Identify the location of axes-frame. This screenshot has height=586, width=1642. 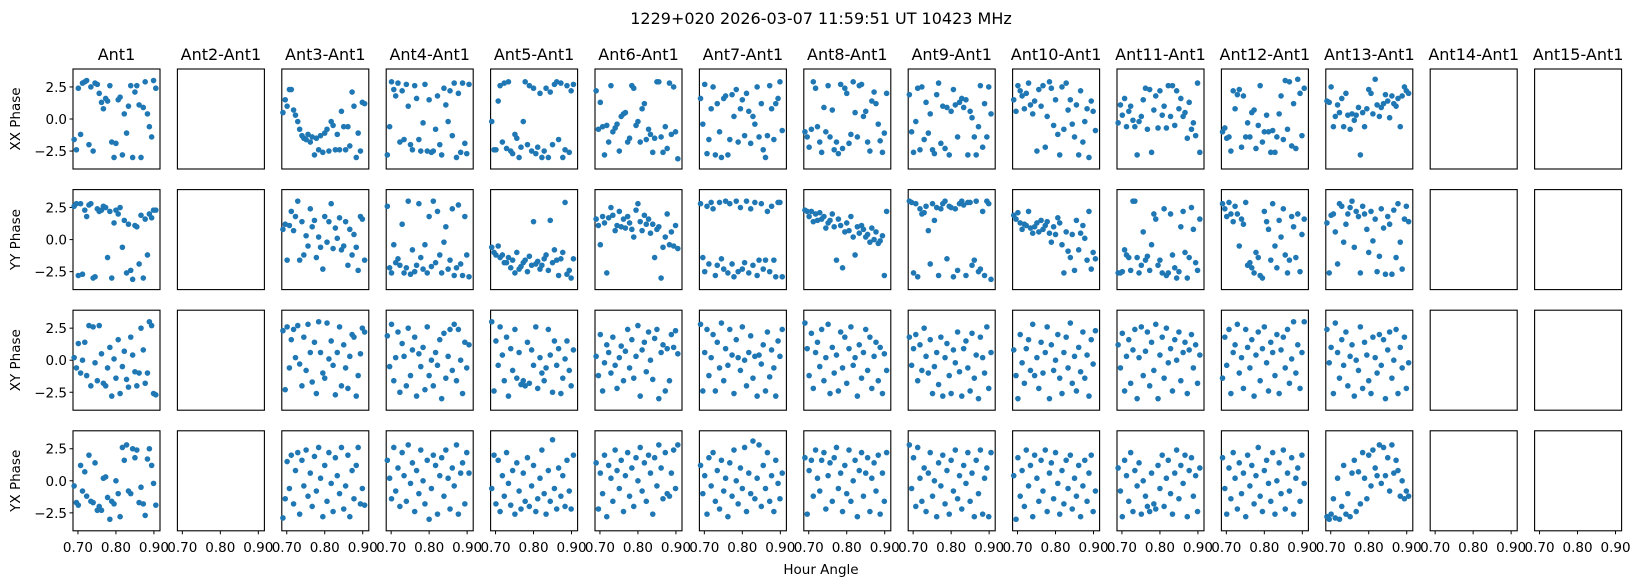
(116, 240).